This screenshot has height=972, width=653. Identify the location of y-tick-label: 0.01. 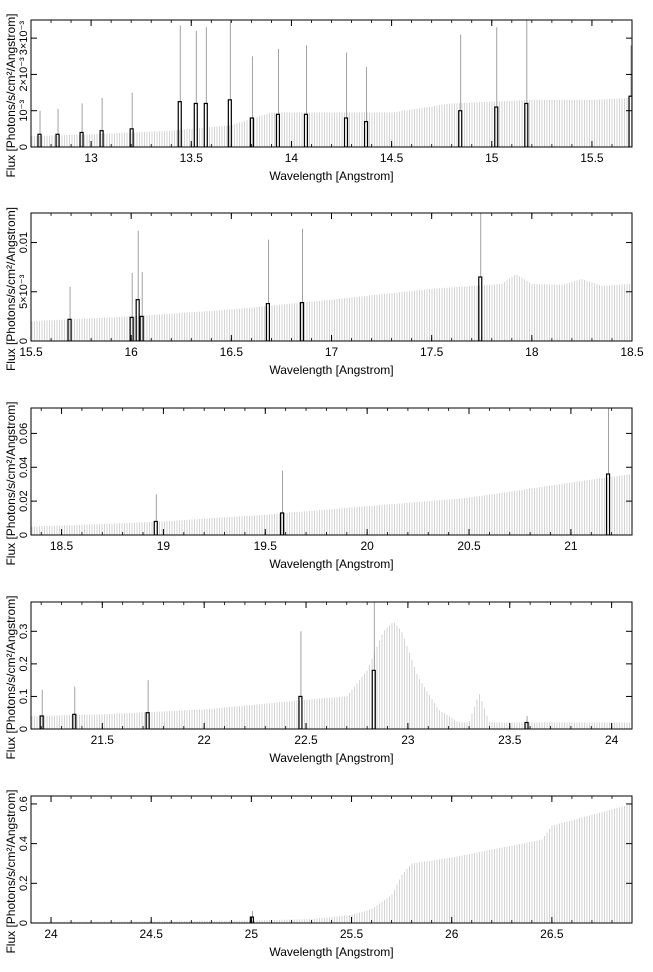
(24, 242).